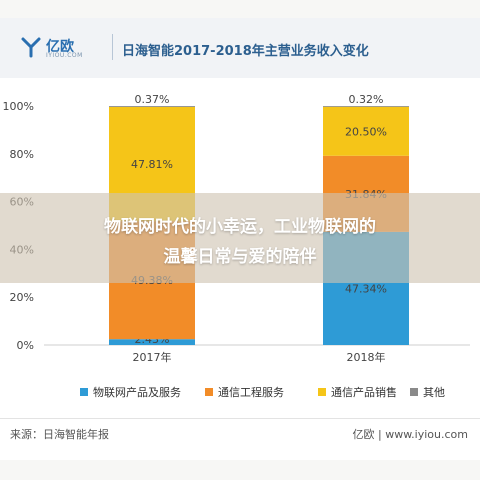 This screenshot has height=480, width=480. I want to click on legend-item: 通信产品销售, so click(357, 392).